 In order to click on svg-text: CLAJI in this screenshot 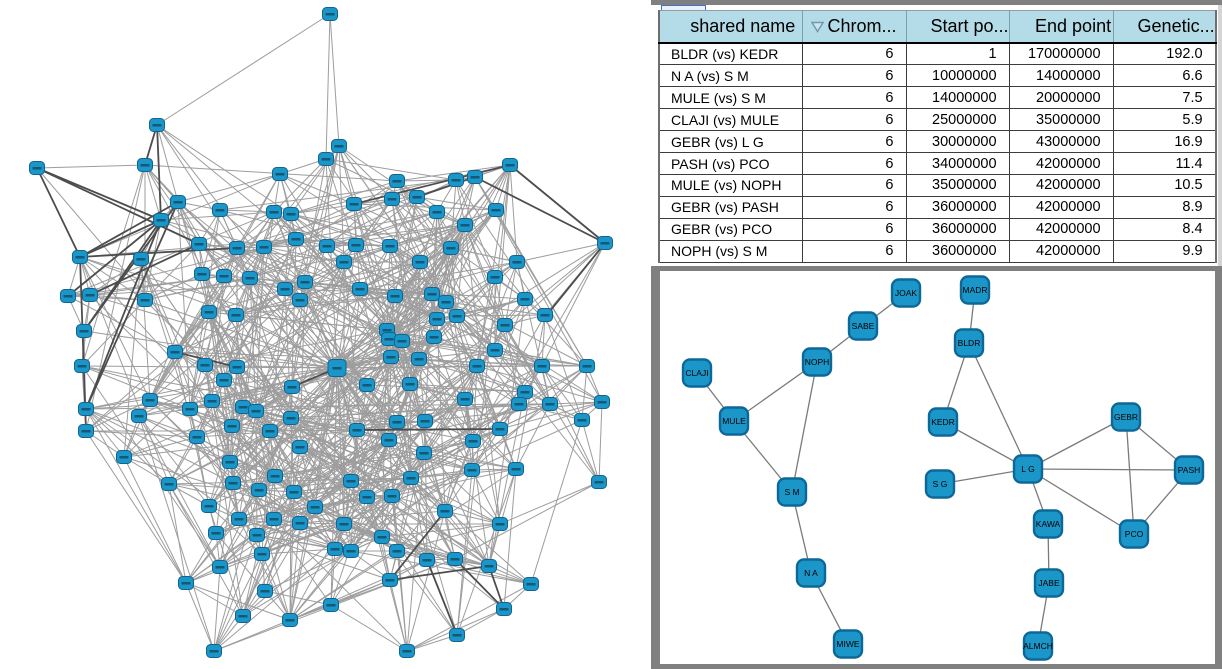, I will do `click(696, 373)`.